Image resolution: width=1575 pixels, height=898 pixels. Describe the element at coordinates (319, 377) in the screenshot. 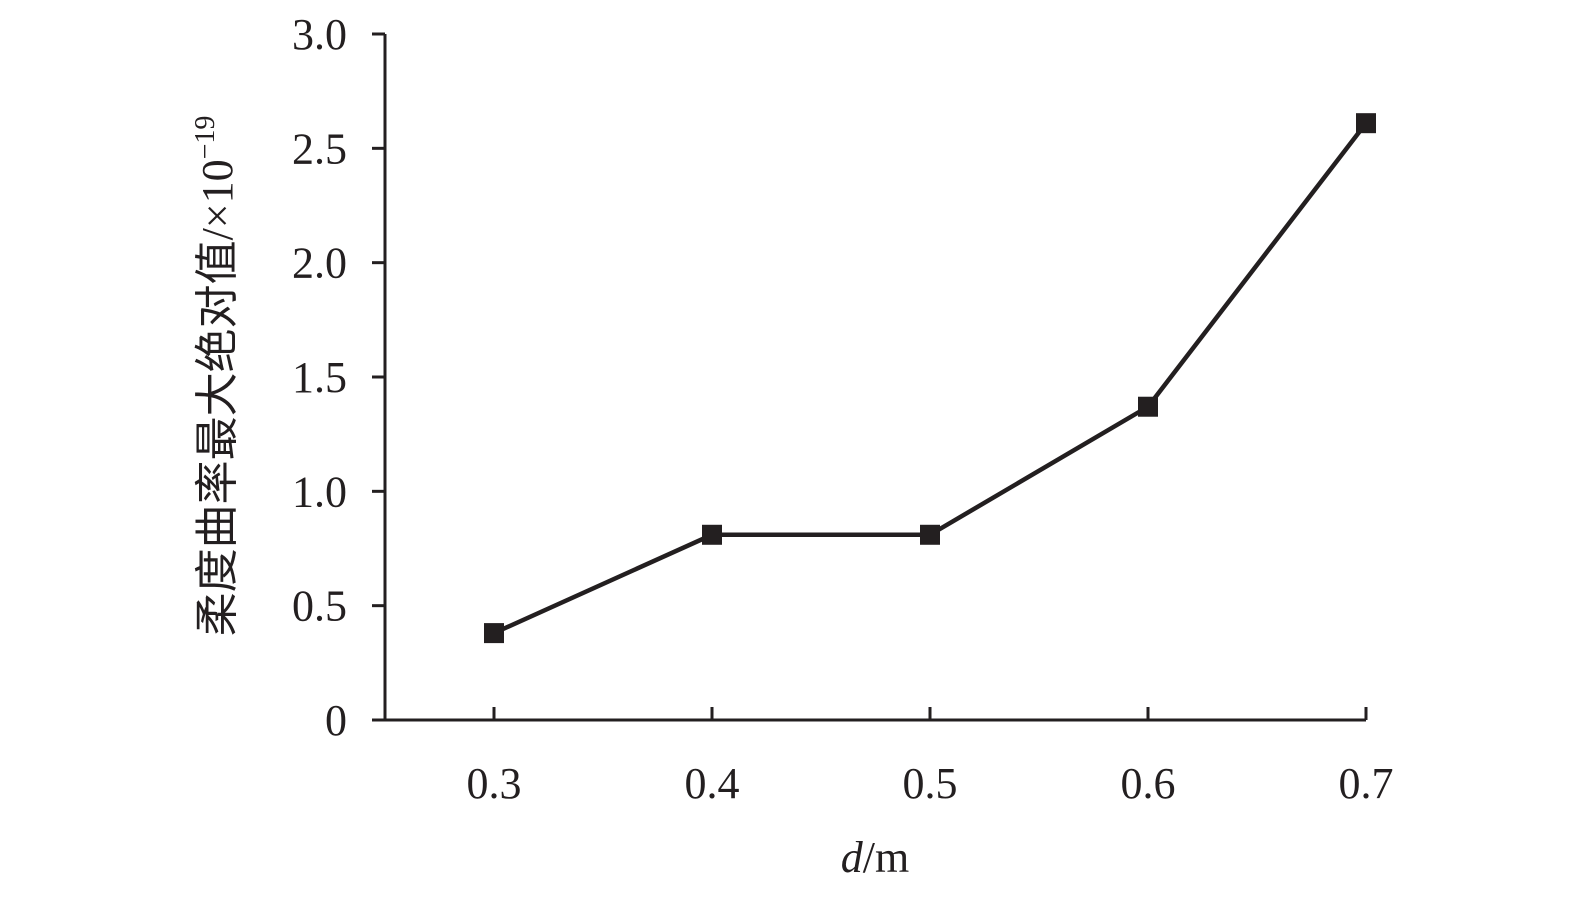

I see `y-tick-label: 1.5` at that location.